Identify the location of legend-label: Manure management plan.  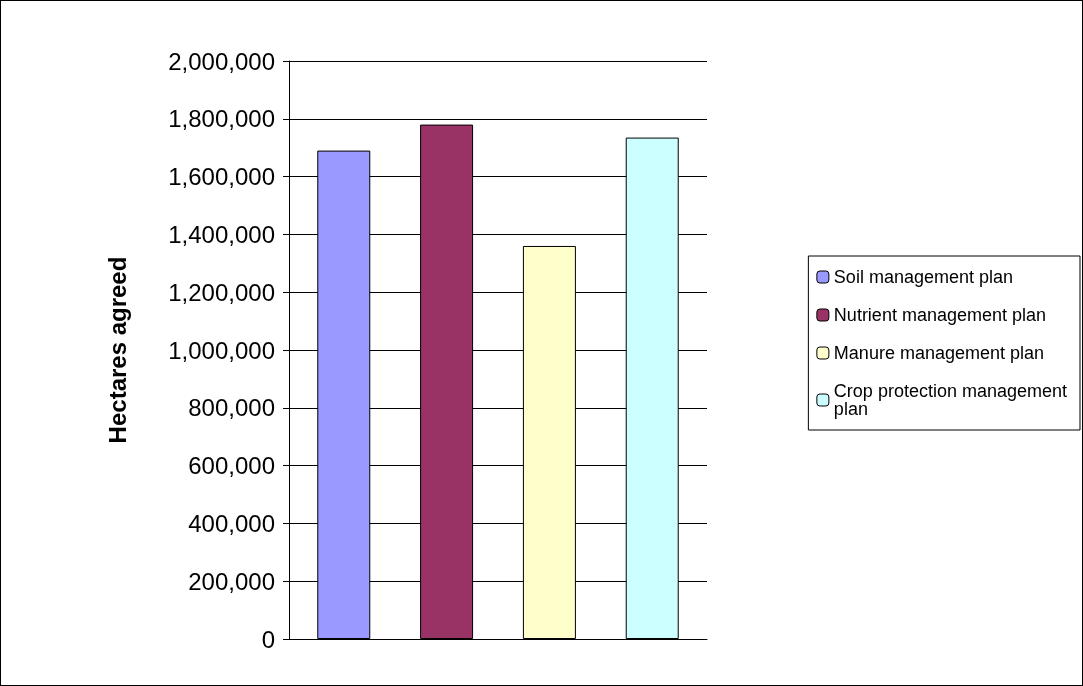
(939, 353).